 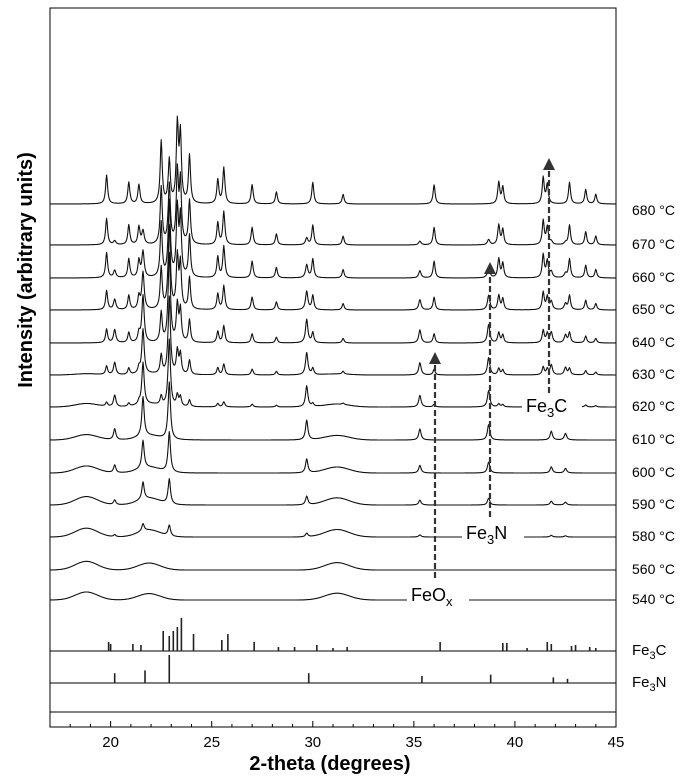 I want to click on x-tick-label: 30, so click(x=312, y=742).